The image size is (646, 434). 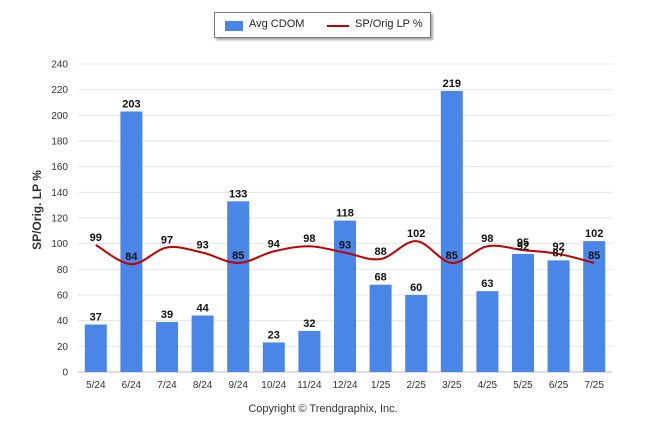 What do you see at coordinates (416, 234) in the screenshot?
I see `line-value-label: 102` at bounding box center [416, 234].